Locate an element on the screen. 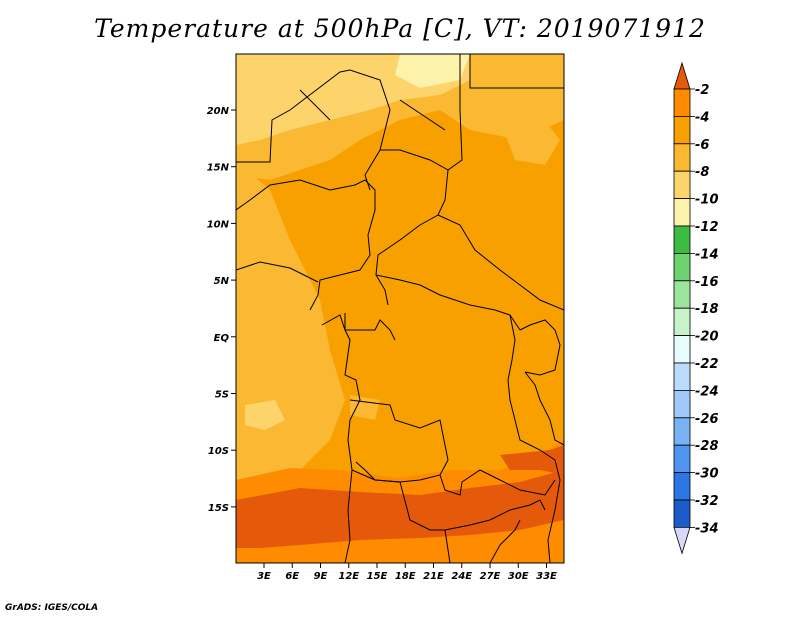 This screenshot has width=800, height=618. y-tick-label: 15S is located at coordinates (218, 508).